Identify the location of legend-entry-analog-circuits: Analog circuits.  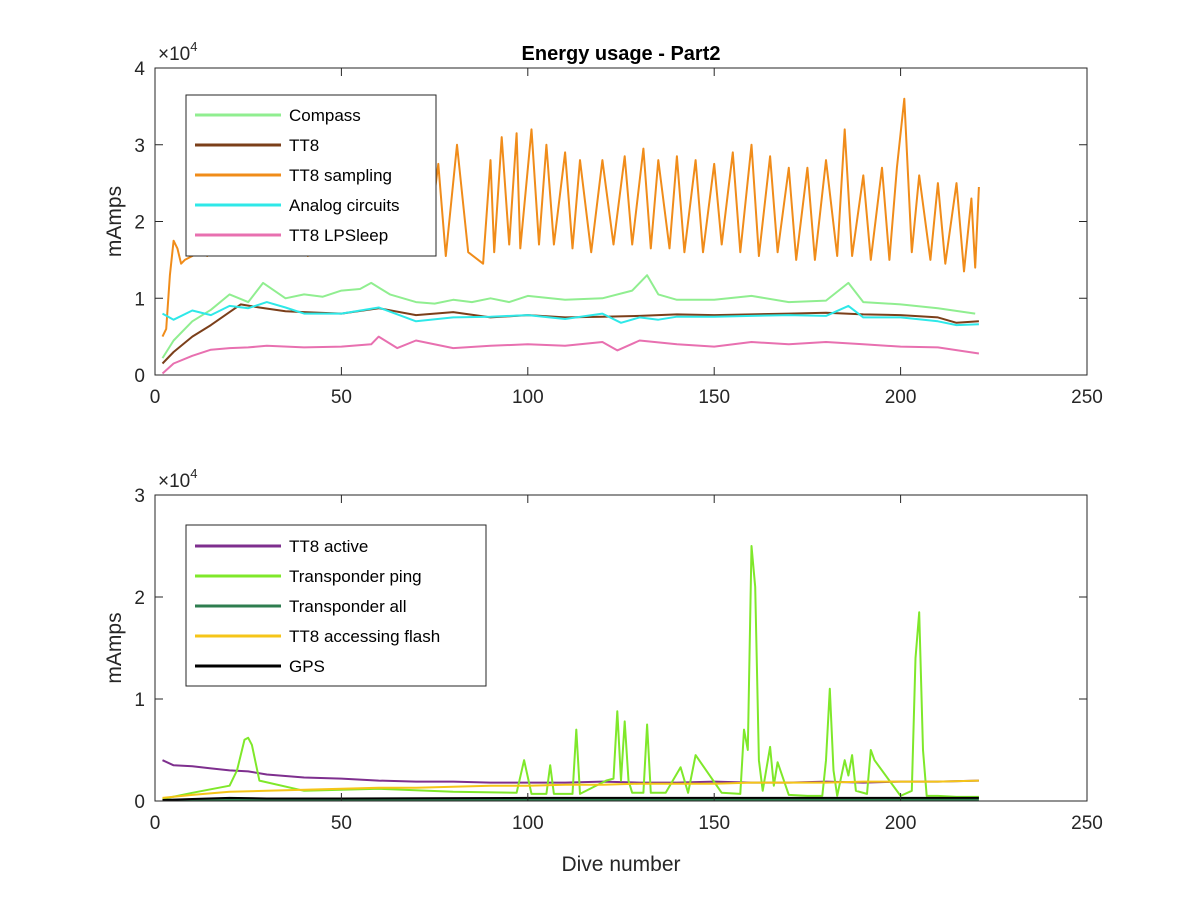
(344, 205).